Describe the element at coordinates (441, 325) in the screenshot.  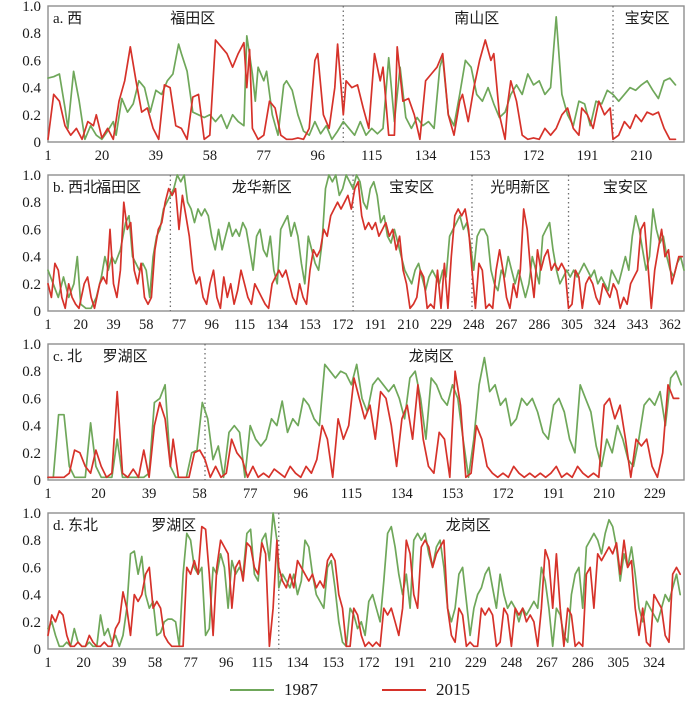
I see `x-tick-label: 229` at that location.